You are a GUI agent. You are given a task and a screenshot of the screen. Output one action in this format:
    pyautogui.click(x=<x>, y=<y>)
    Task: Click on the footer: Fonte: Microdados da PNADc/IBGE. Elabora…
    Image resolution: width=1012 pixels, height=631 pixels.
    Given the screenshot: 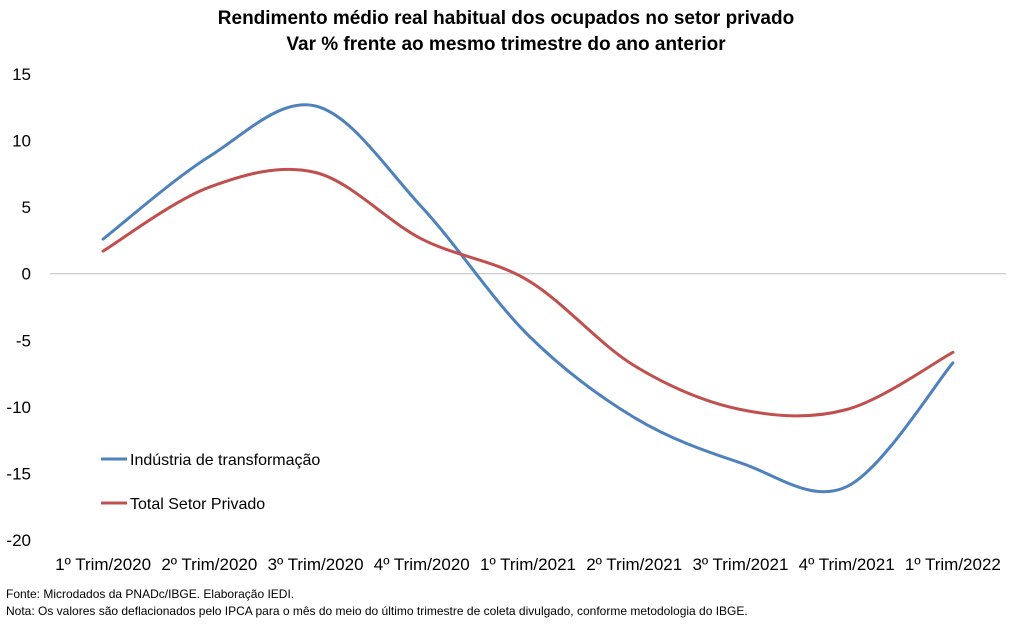 What is the action you would take?
    pyautogui.click(x=377, y=603)
    